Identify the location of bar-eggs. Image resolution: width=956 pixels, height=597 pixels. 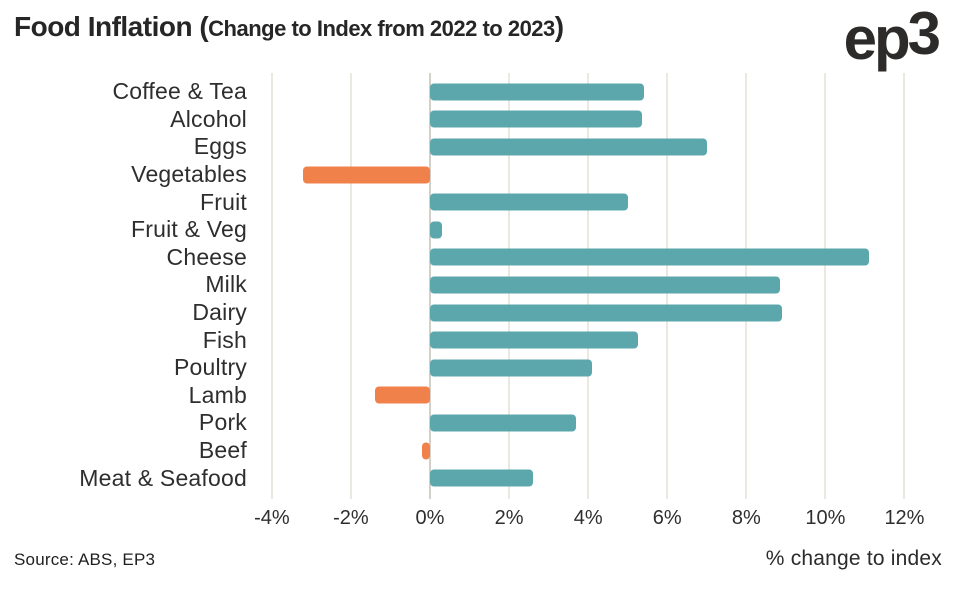
(568, 147).